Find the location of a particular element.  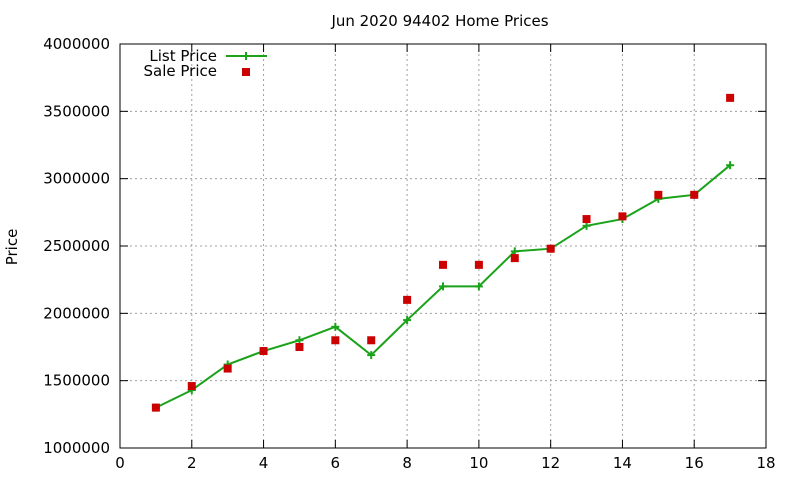

x-tick-label: 6 is located at coordinates (336, 463).